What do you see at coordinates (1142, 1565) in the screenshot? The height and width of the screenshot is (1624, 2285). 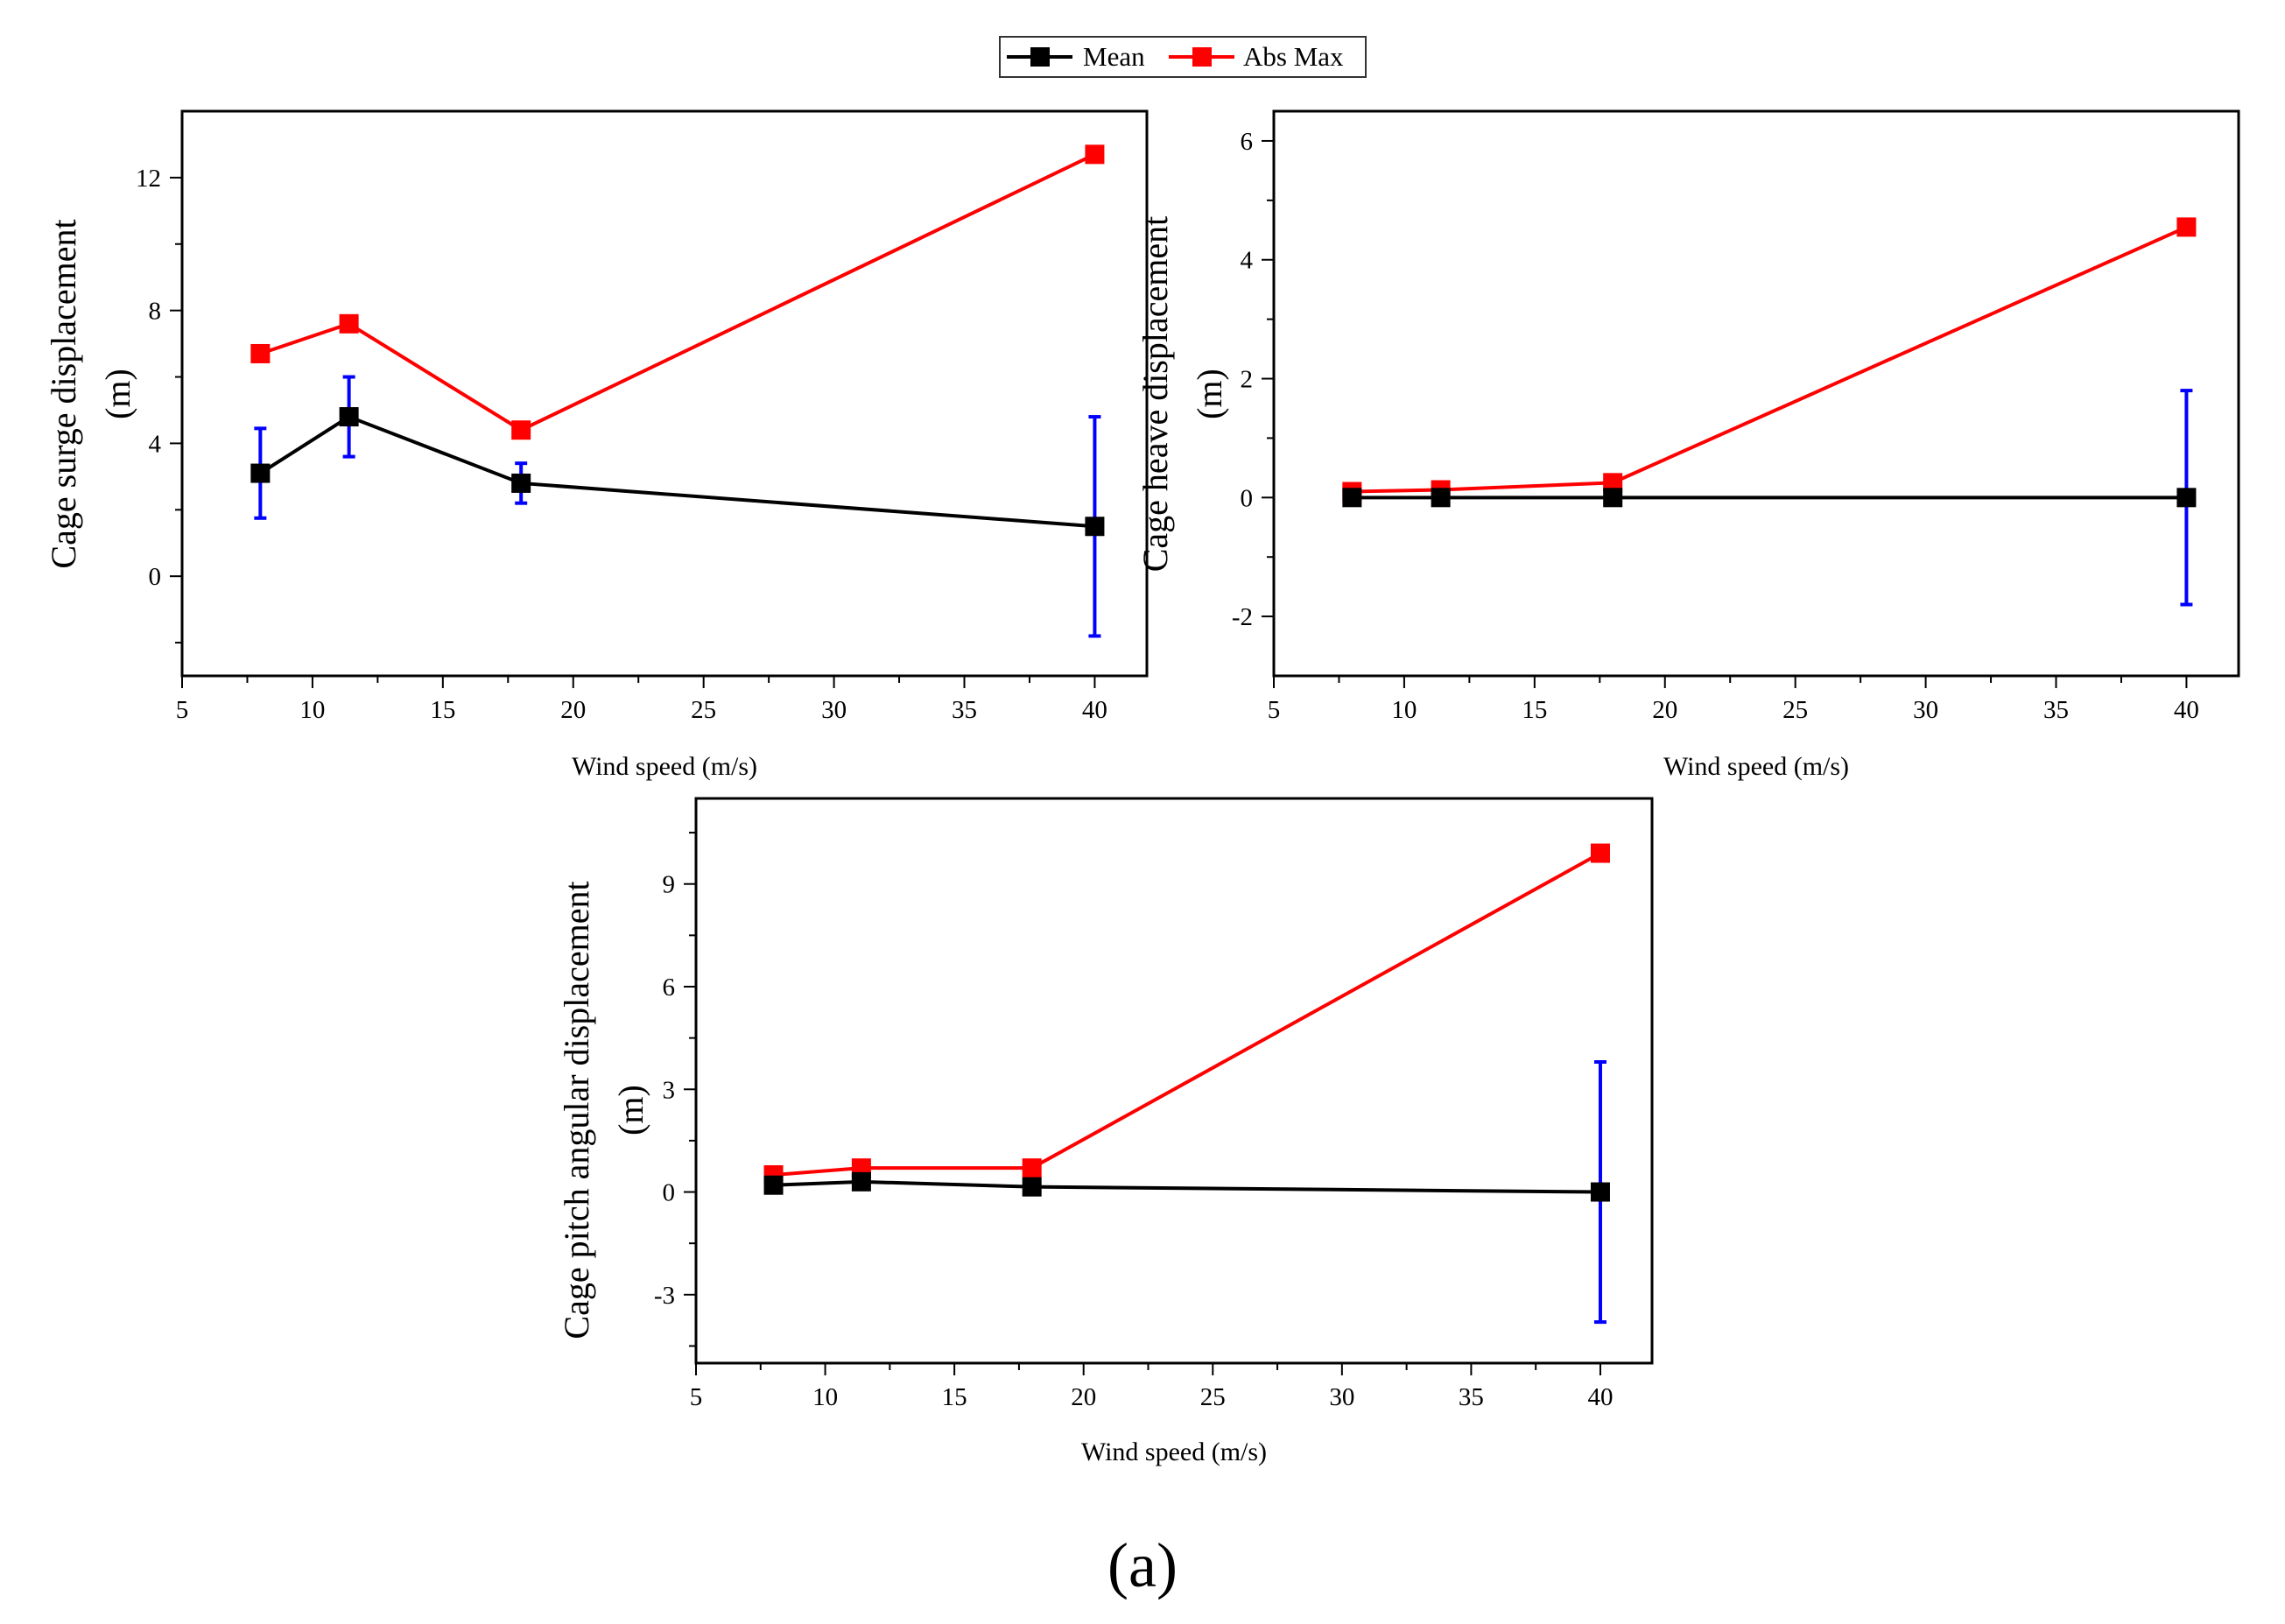 I see `panel-label: (a)` at bounding box center [1142, 1565].